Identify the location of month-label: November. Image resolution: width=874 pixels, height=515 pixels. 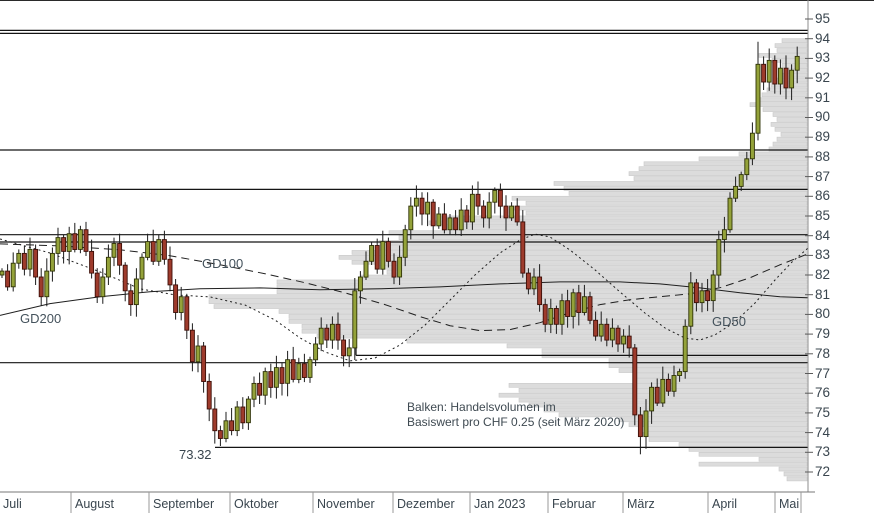
(346, 504).